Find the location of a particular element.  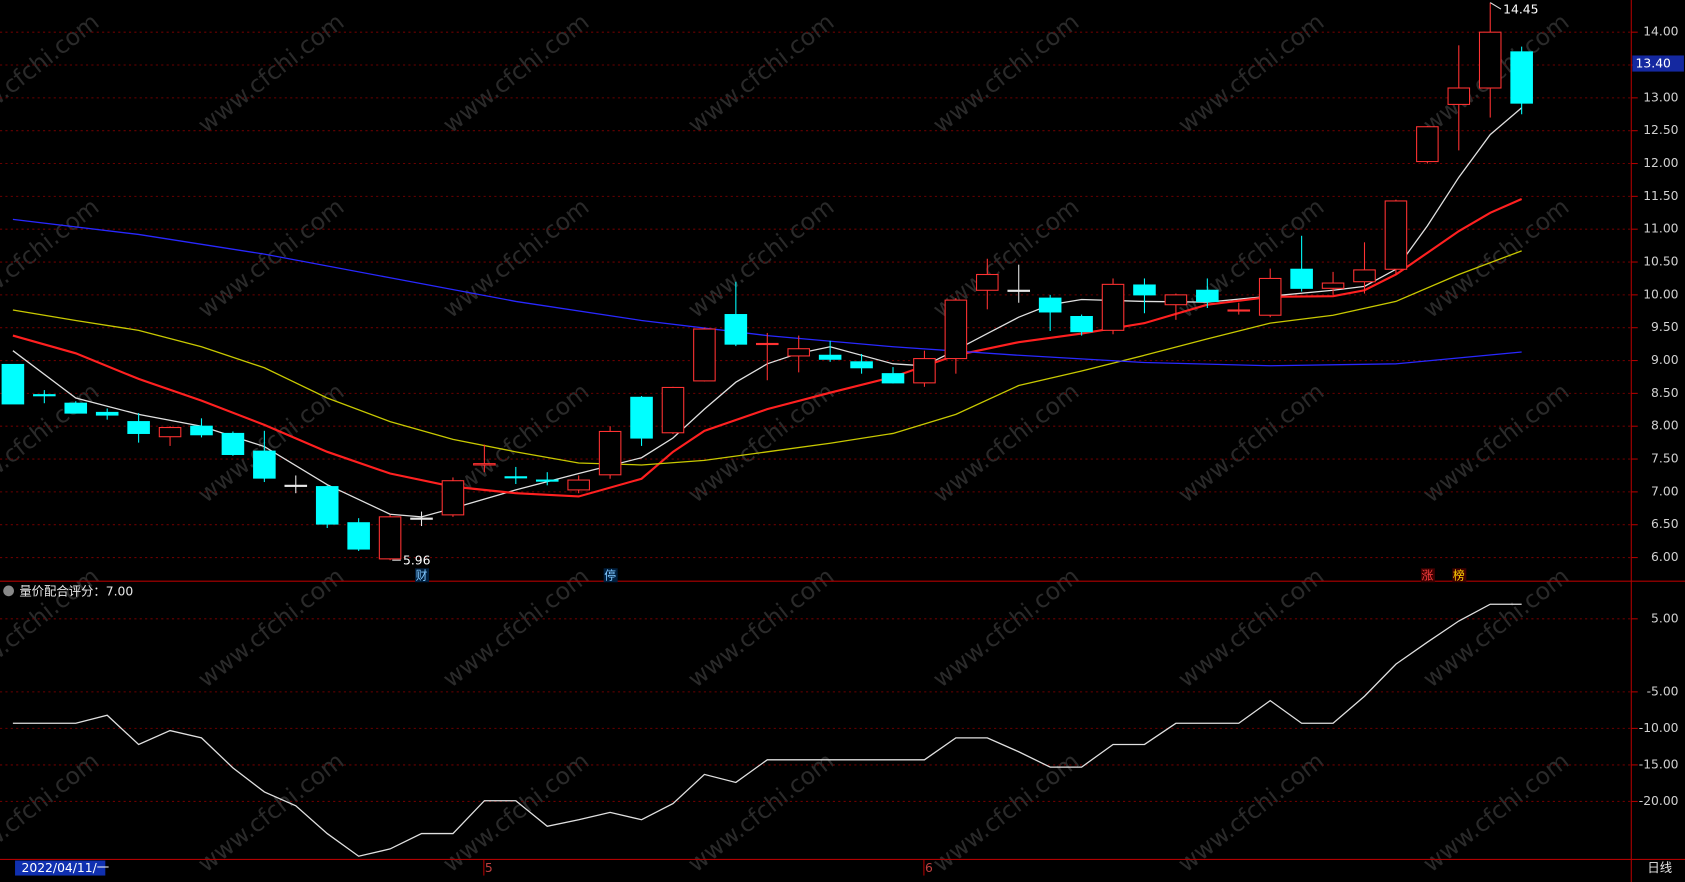

y-tick-label: 12.50 is located at coordinates (1660, 130).